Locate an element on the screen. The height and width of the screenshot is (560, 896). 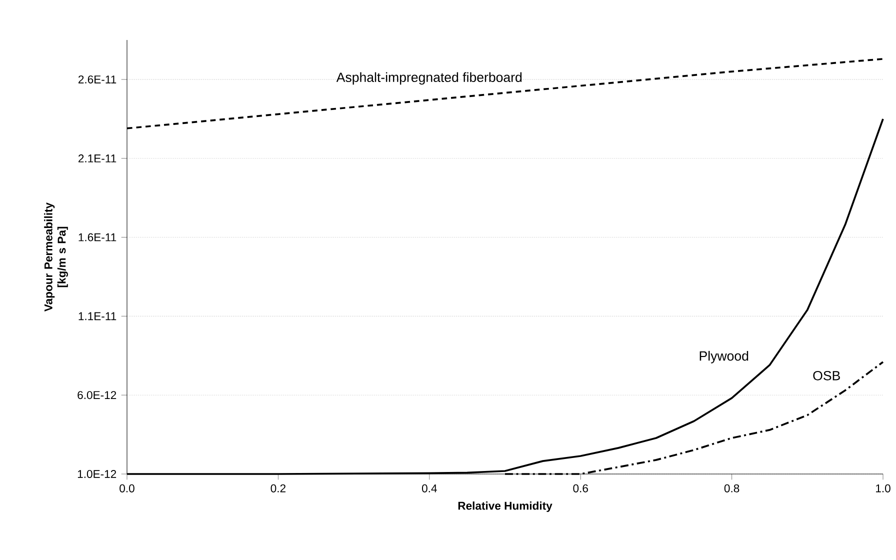
y-axis-title: Vapour Permeability [kg/m s Pa] is located at coordinates (56, 257).